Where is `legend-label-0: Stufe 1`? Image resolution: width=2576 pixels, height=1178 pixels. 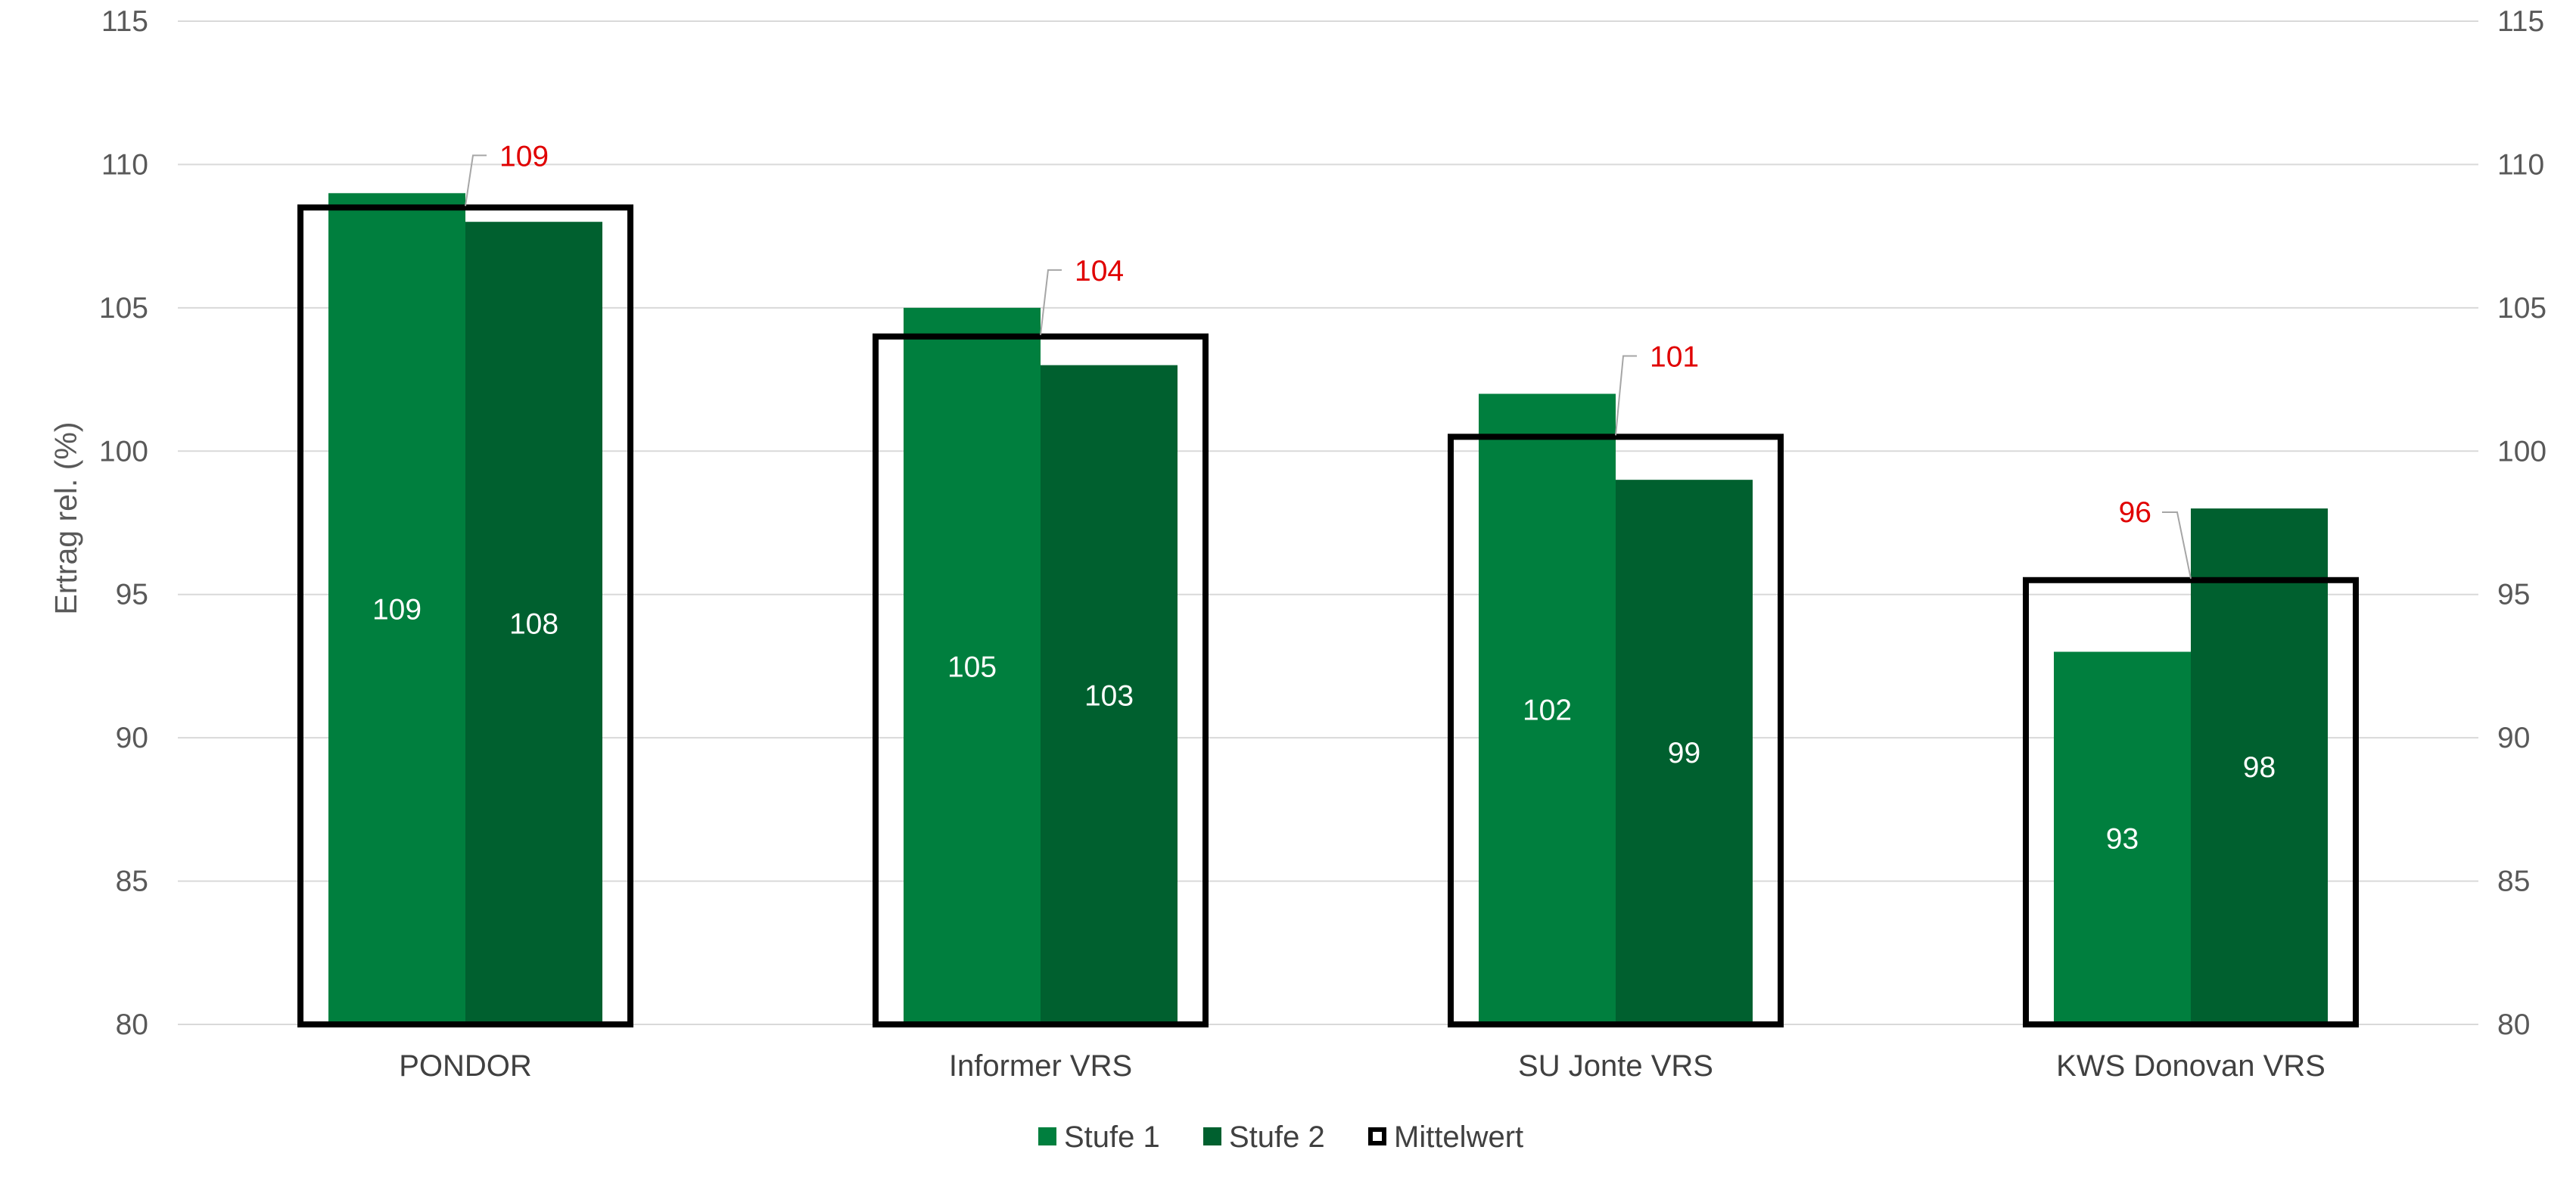 legend-label-0: Stufe 1 is located at coordinates (1112, 1137).